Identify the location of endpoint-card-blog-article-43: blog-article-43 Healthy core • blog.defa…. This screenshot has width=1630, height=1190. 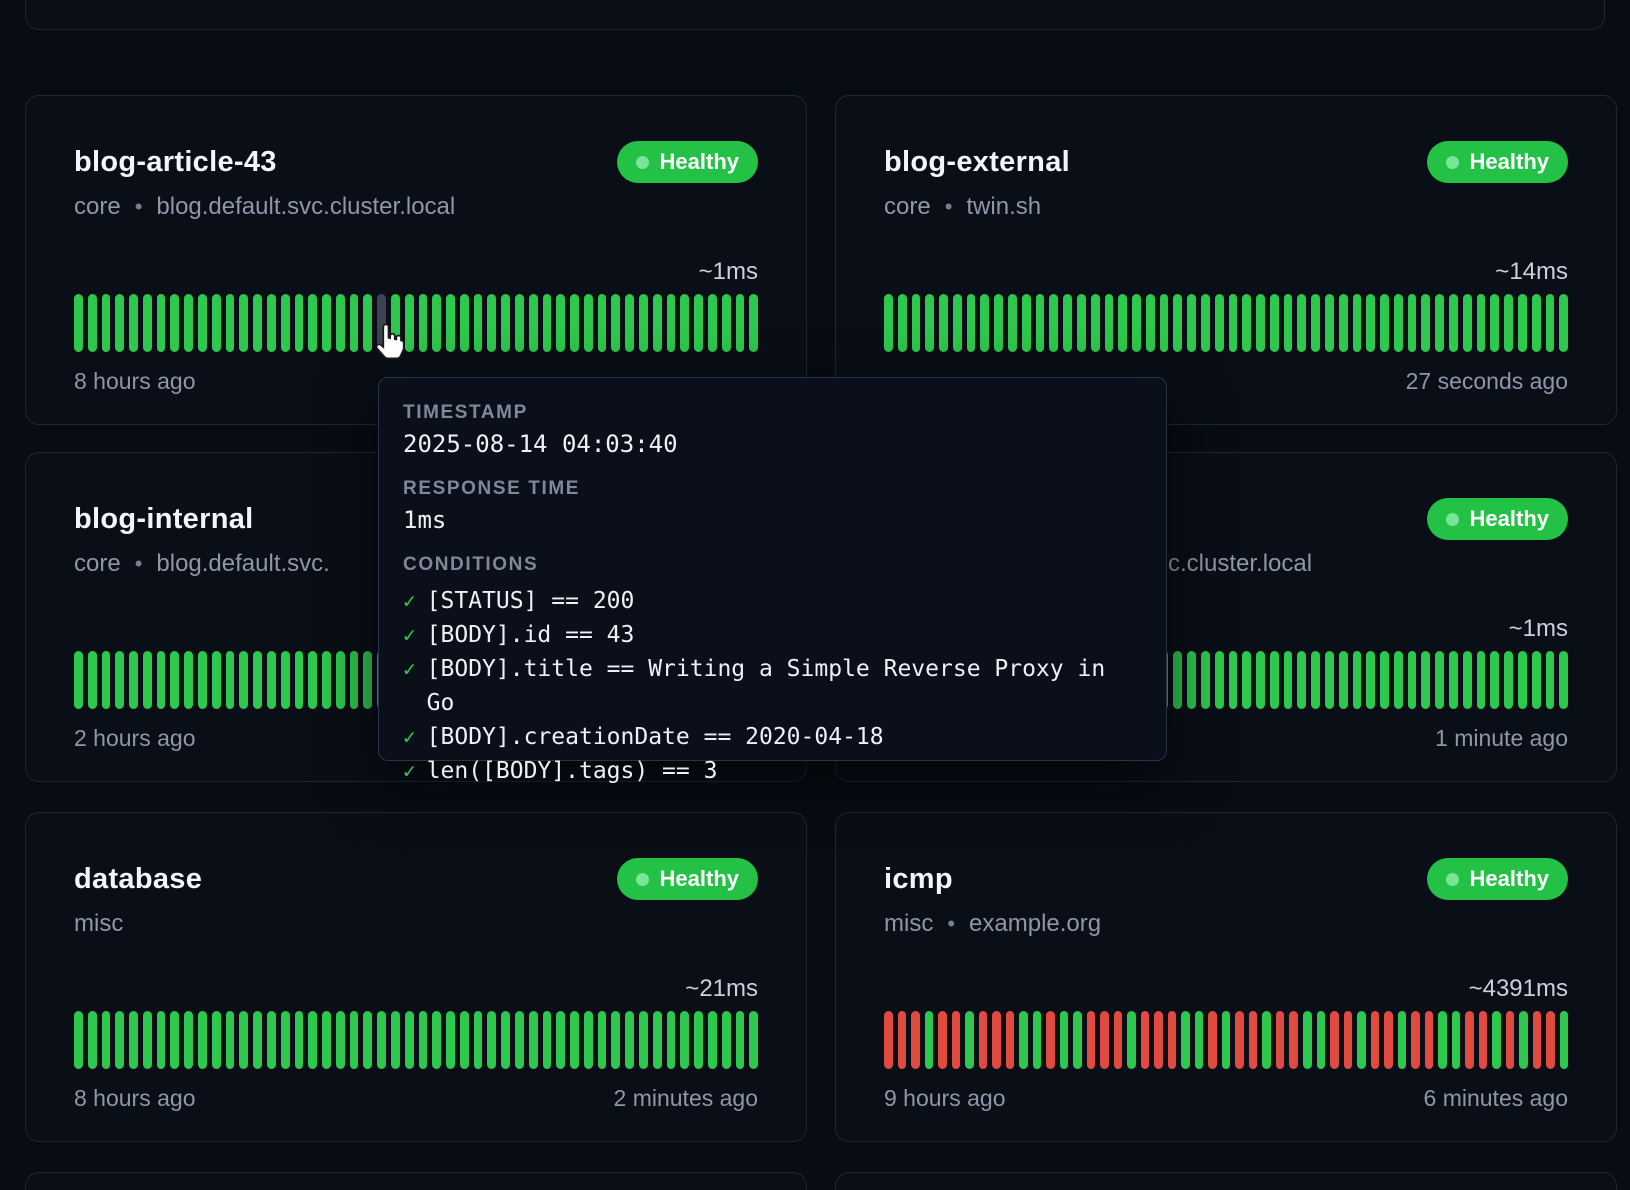
(416, 260).